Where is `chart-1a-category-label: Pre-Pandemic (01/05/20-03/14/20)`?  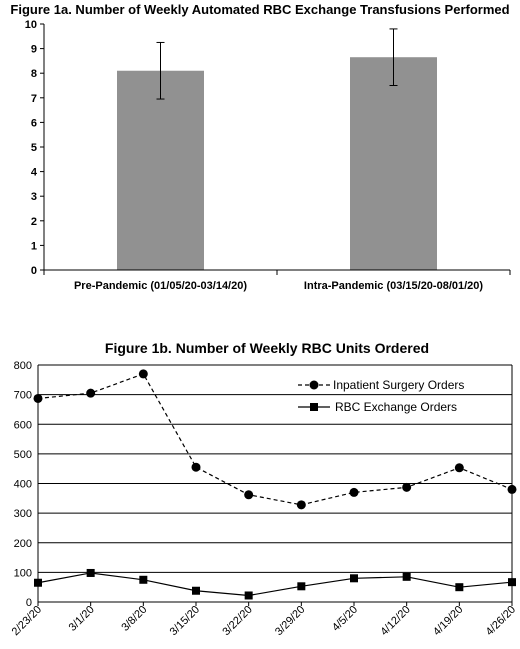 chart-1a-category-label: Pre-Pandemic (01/05/20-03/14/20) is located at coordinates (160, 286).